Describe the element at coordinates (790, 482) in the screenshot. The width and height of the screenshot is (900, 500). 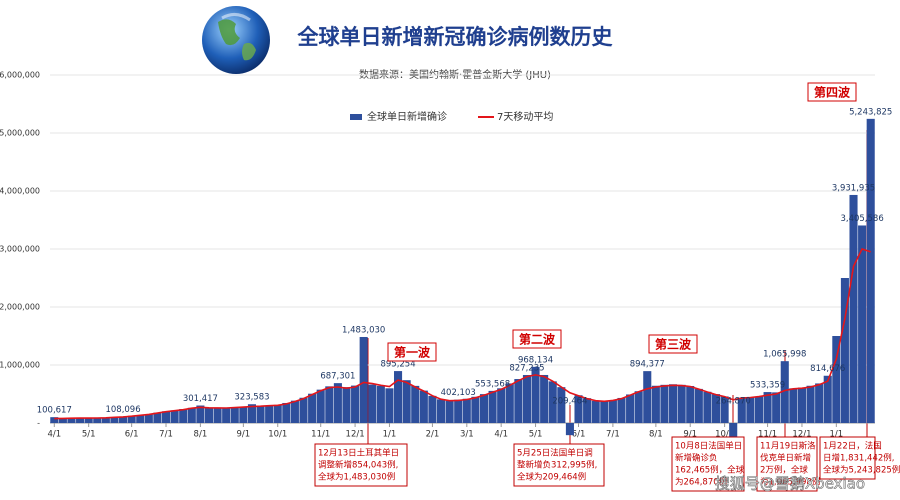
I see `annotation-text: 为1,065,998例` at that location.